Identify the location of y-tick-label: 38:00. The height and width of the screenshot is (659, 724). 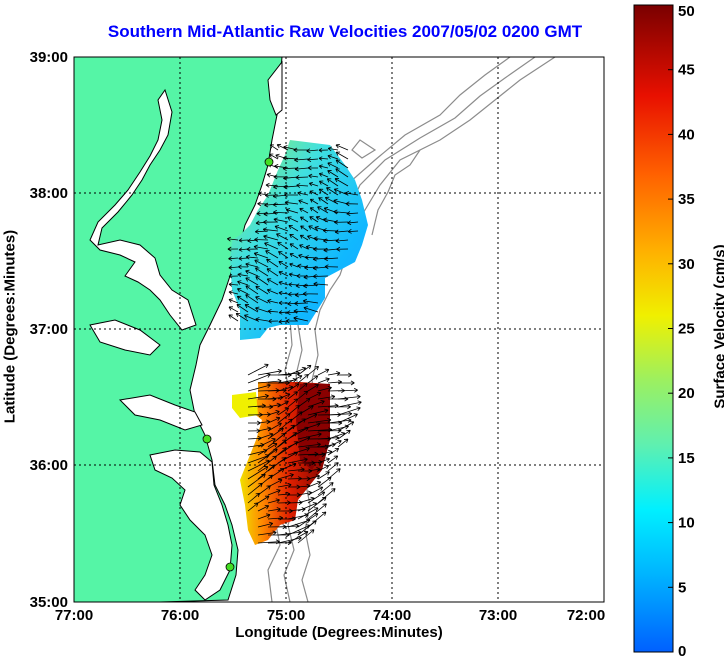
(49, 193).